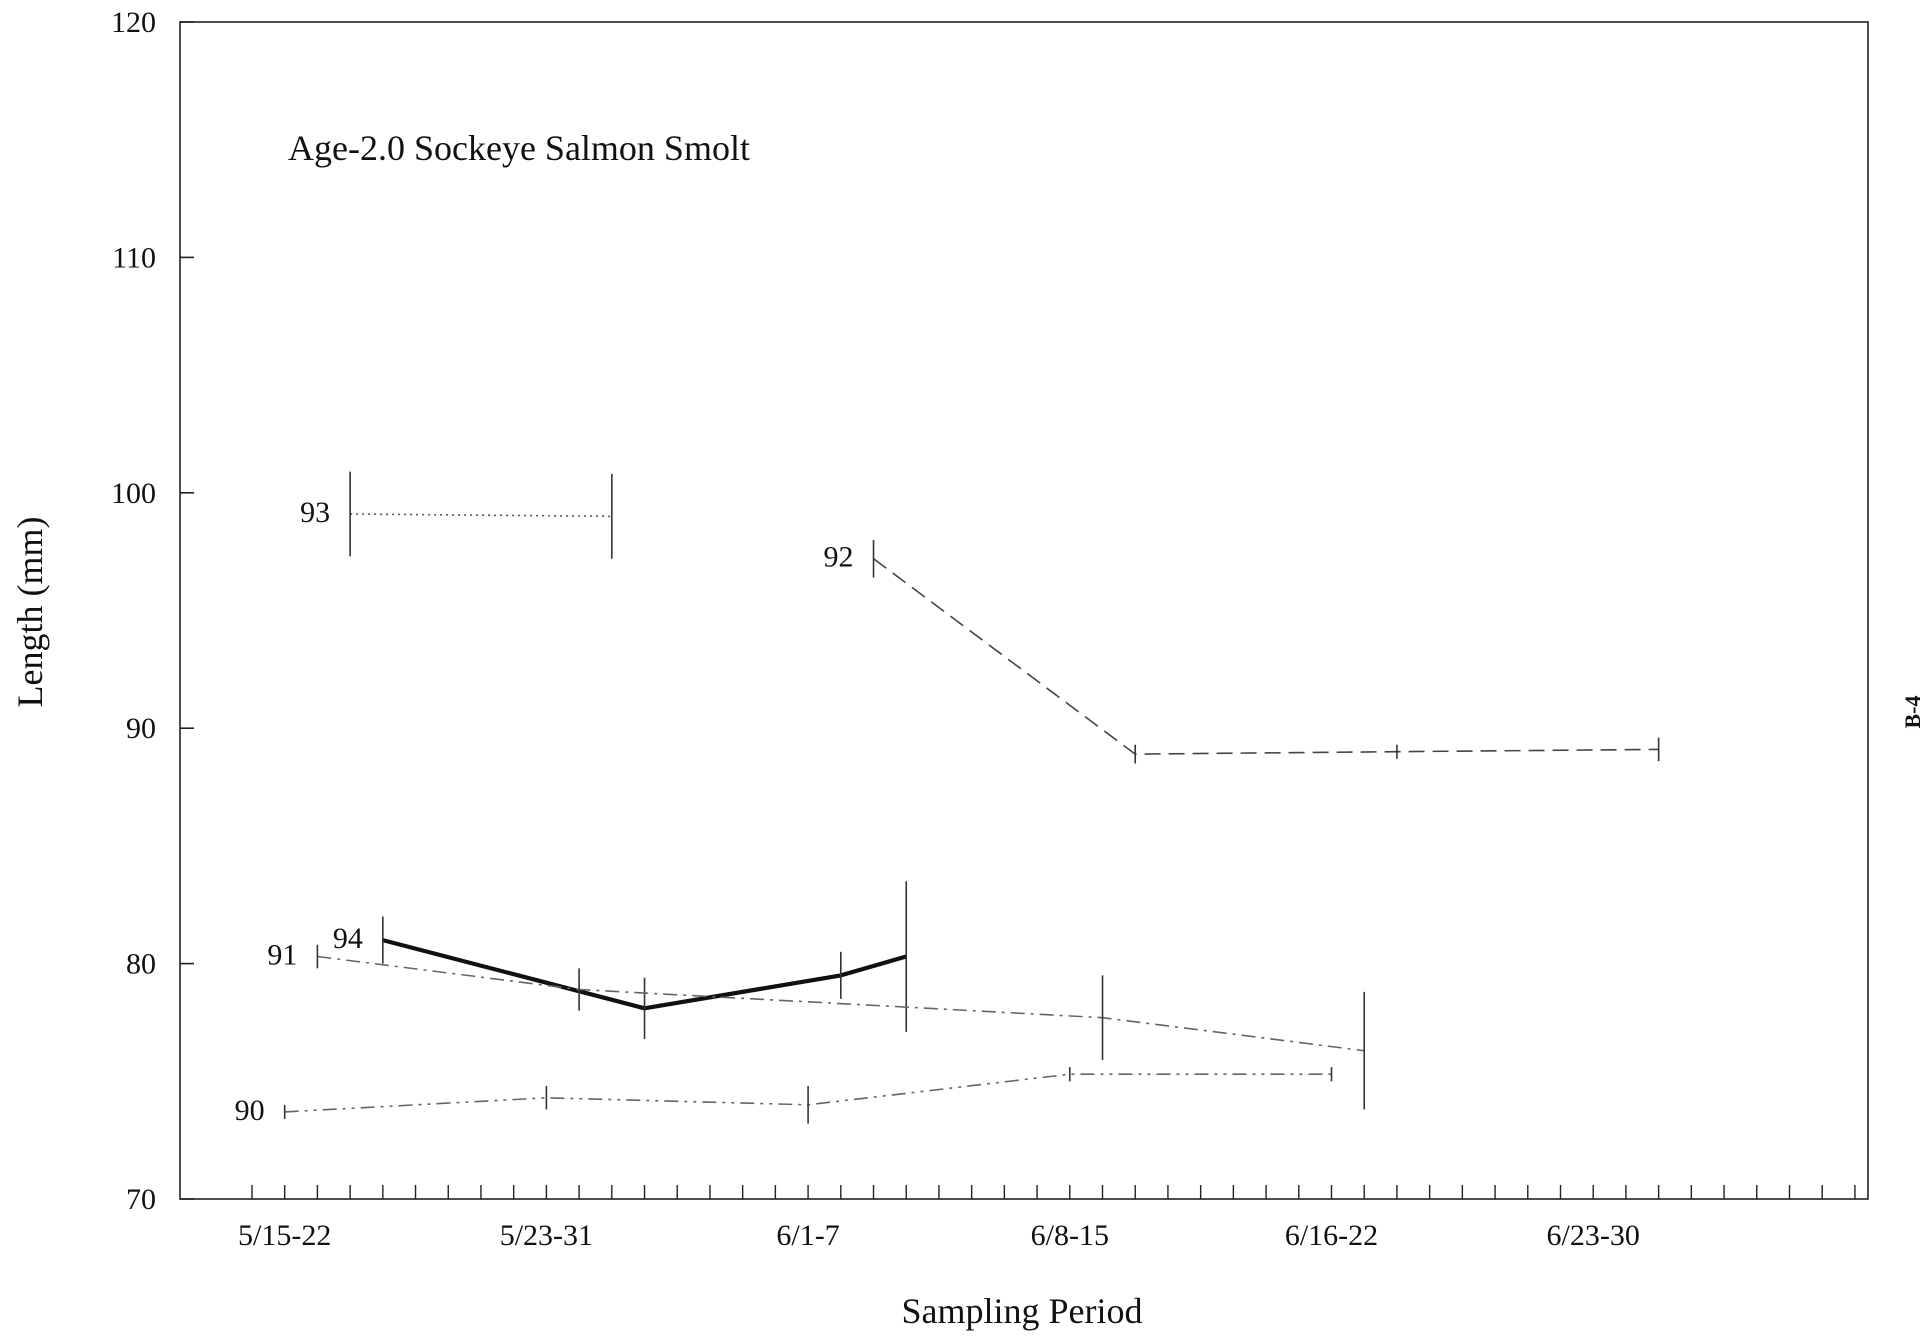 The height and width of the screenshot is (1336, 1931). I want to click on y-axis: 70 80 90 100 110 120, so click(152, 611).